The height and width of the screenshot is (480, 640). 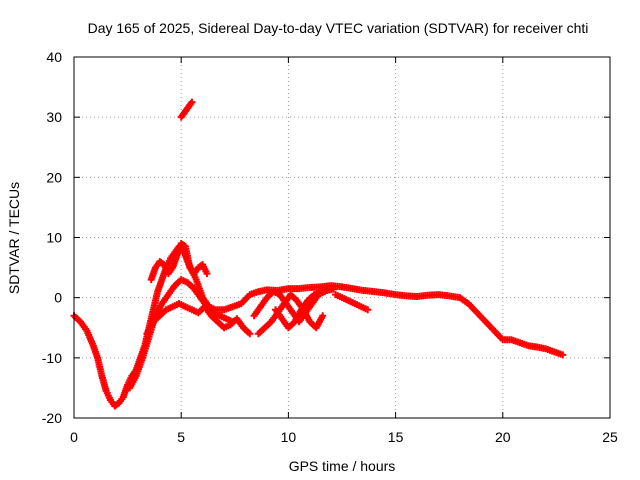 What do you see at coordinates (342, 466) in the screenshot?
I see `x-axis-label: GPS time / hours` at bounding box center [342, 466].